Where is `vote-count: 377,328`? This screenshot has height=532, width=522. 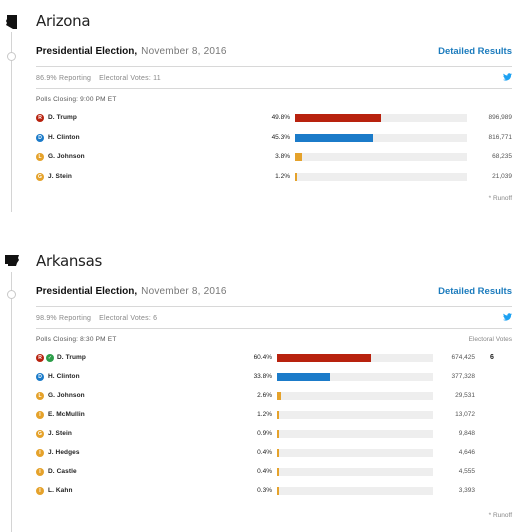
vote-count: 377,328 is located at coordinates (463, 376).